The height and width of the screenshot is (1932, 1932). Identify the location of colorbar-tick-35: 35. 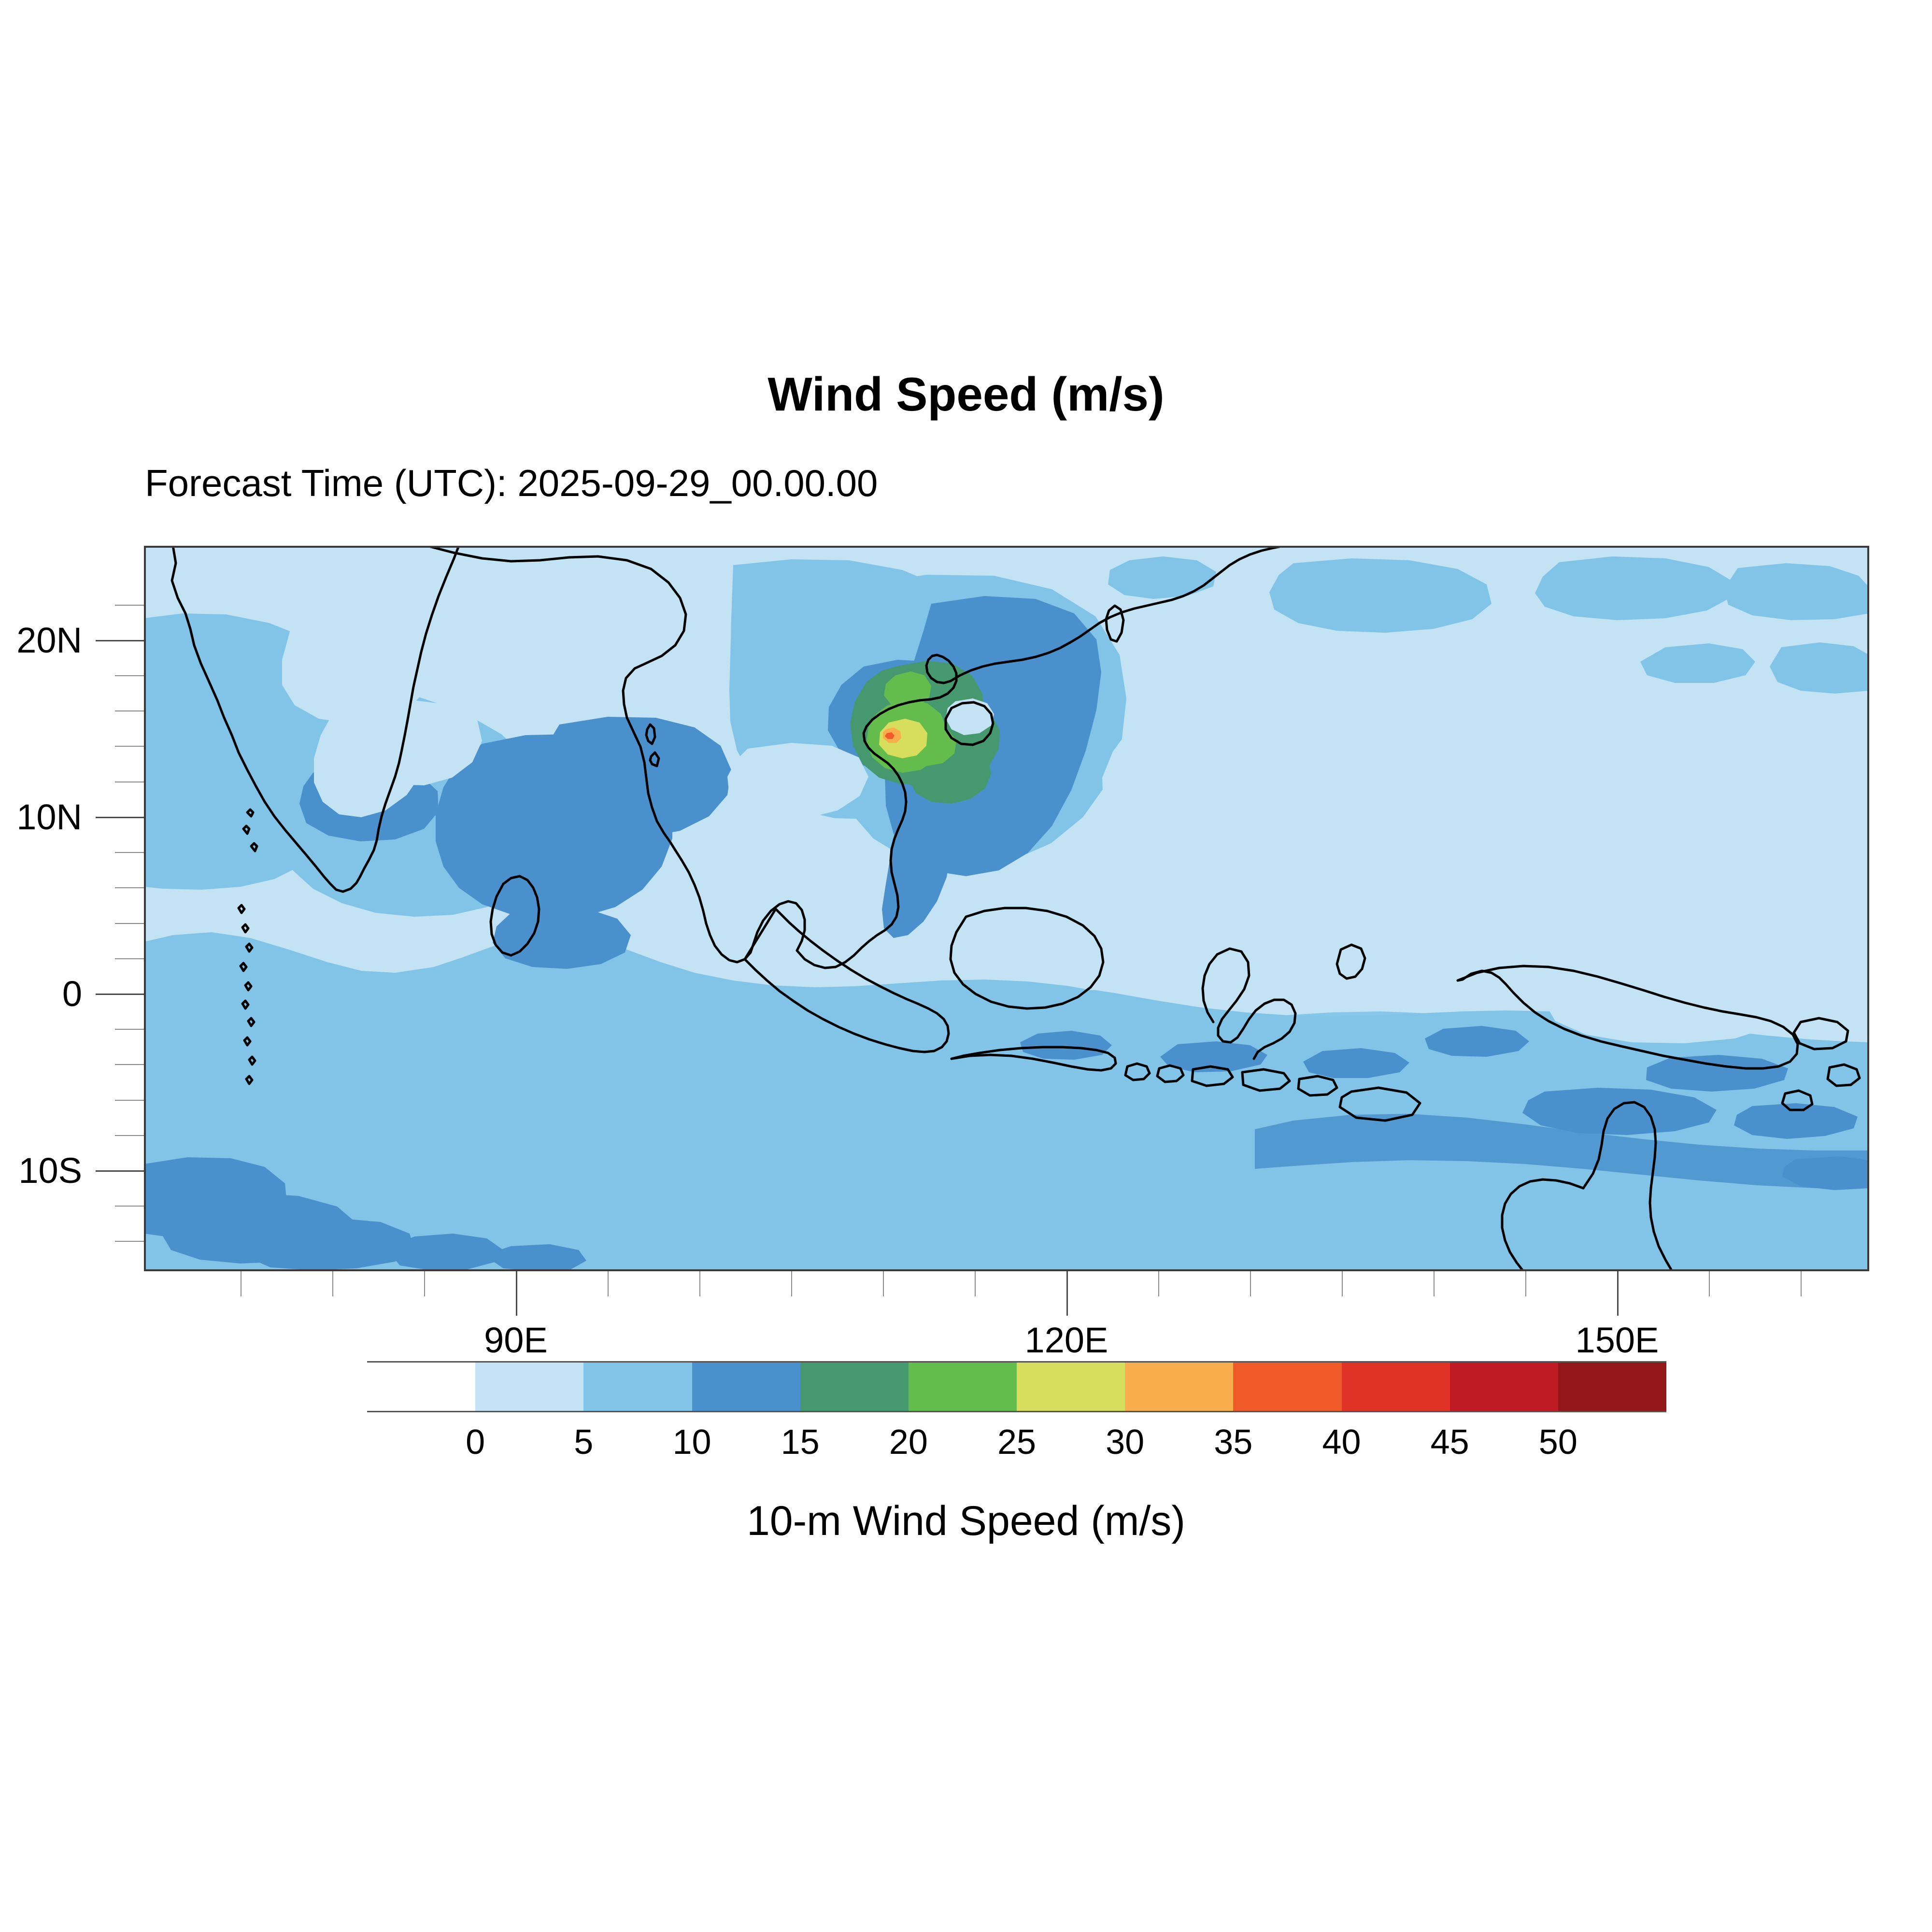
(1233, 1442).